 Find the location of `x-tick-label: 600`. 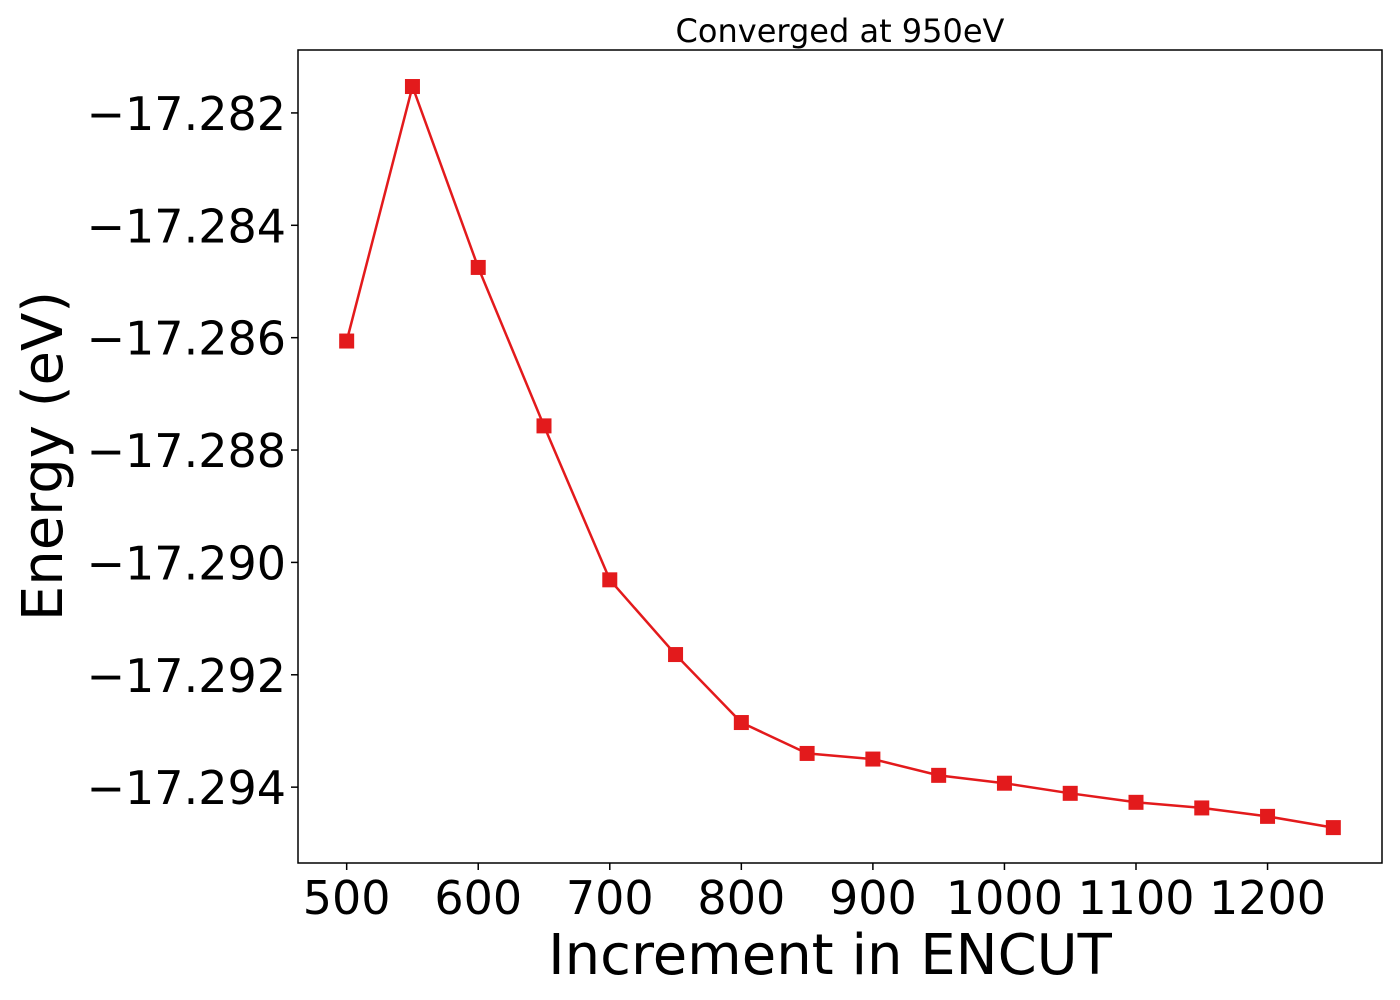

x-tick-label: 600 is located at coordinates (478, 898).